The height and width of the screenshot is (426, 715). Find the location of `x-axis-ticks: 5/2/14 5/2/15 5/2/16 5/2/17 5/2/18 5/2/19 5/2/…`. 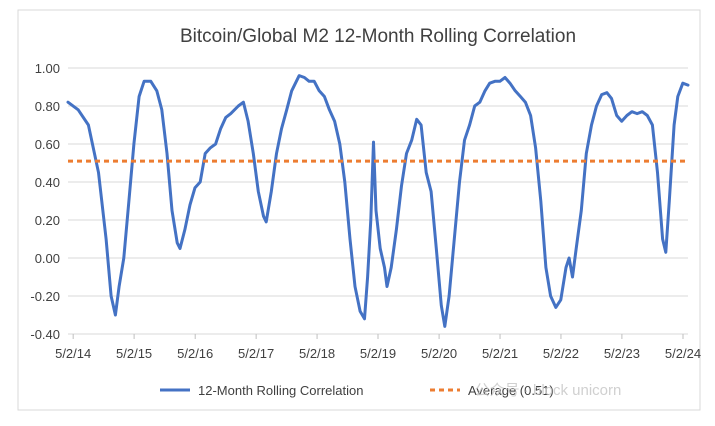

x-axis-ticks: 5/2/14 5/2/15 5/2/16 5/2/17 5/2/18 5/2/19 5/2/… is located at coordinates (378, 347).